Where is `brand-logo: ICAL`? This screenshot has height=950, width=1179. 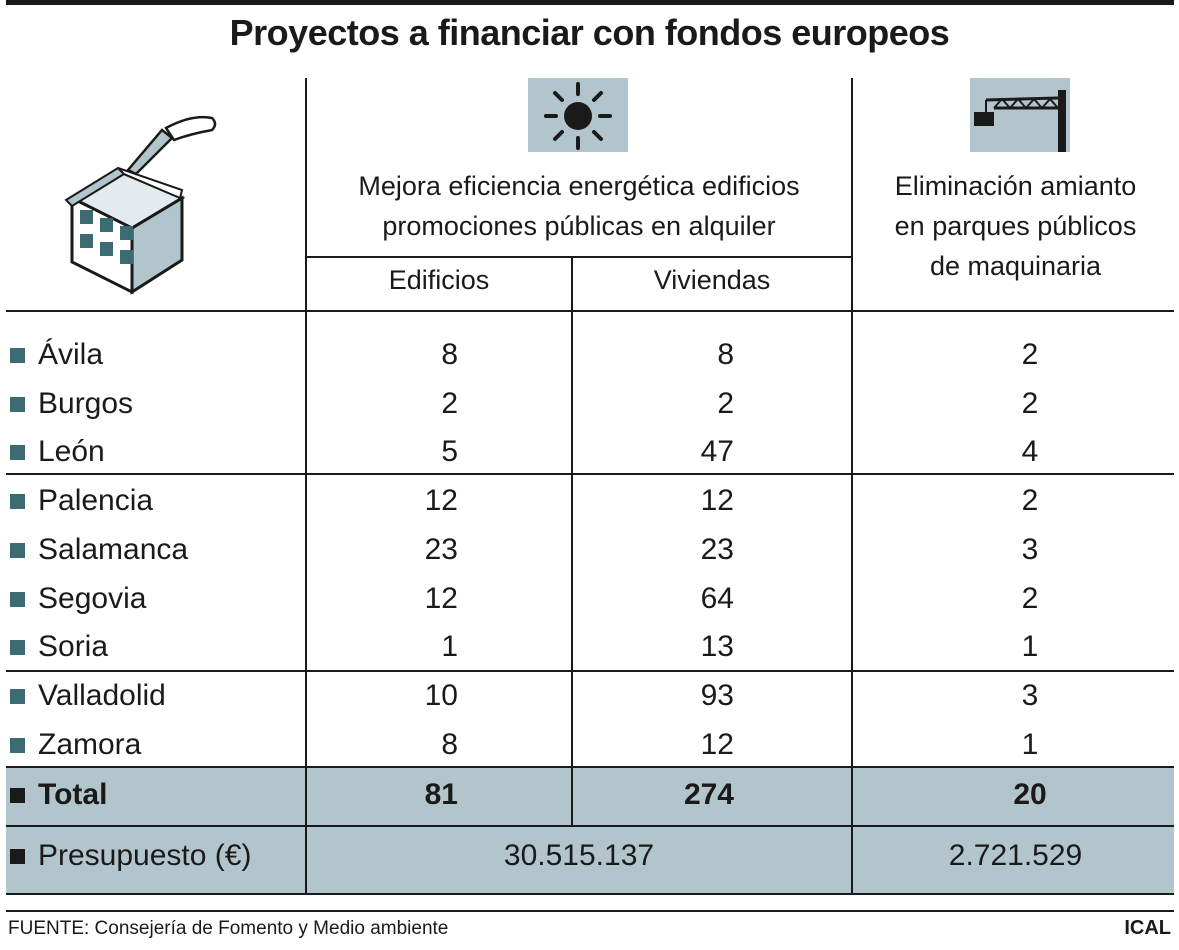
brand-logo: ICAL is located at coordinates (1147, 928).